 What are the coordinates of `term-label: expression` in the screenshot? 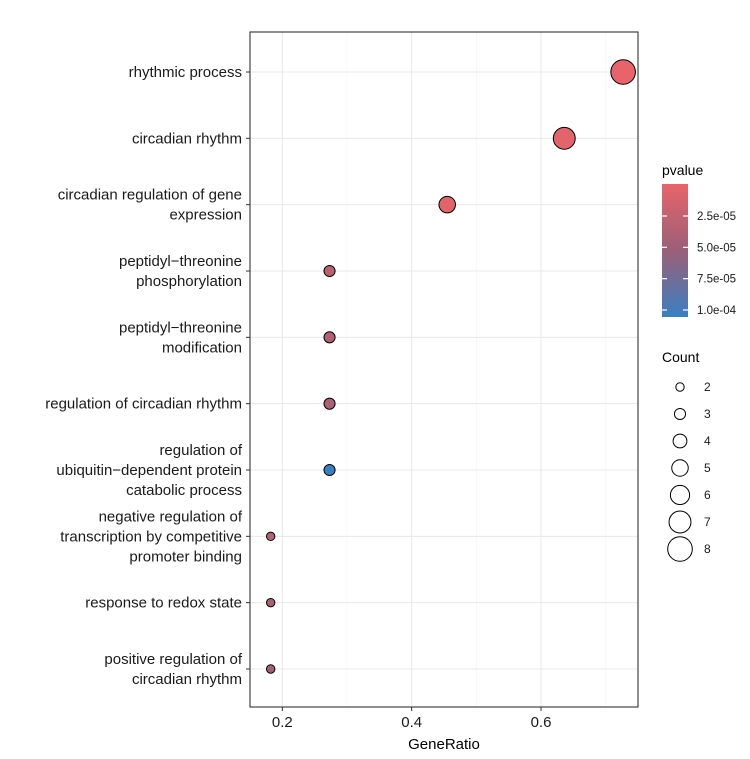 It's located at (205, 215).